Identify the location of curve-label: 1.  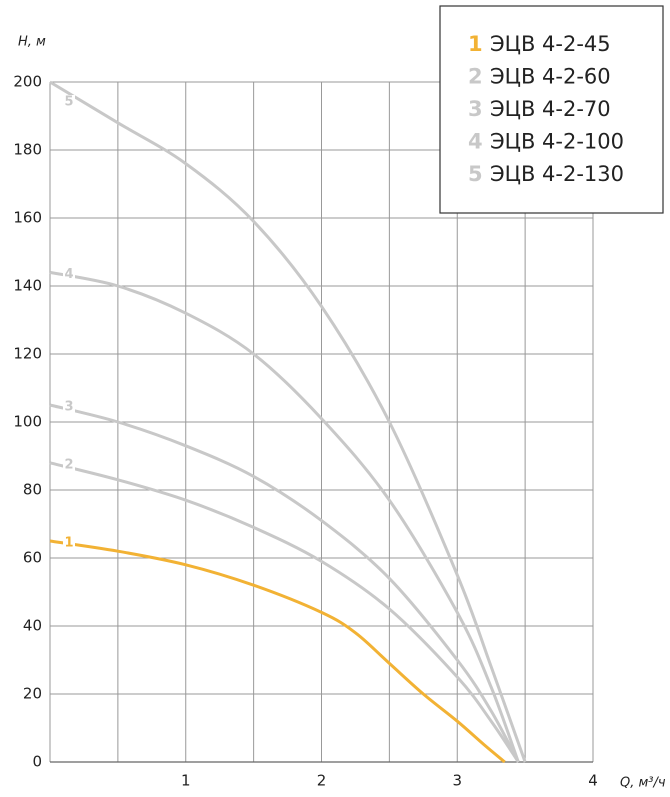
(68, 543).